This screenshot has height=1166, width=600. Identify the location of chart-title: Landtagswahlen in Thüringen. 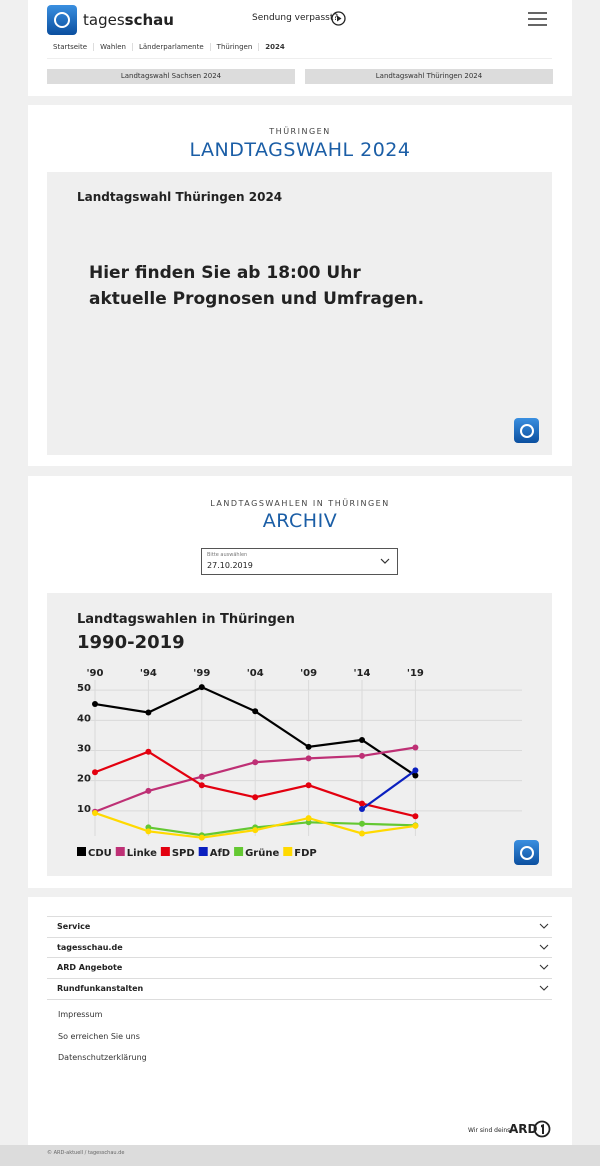
(186, 619).